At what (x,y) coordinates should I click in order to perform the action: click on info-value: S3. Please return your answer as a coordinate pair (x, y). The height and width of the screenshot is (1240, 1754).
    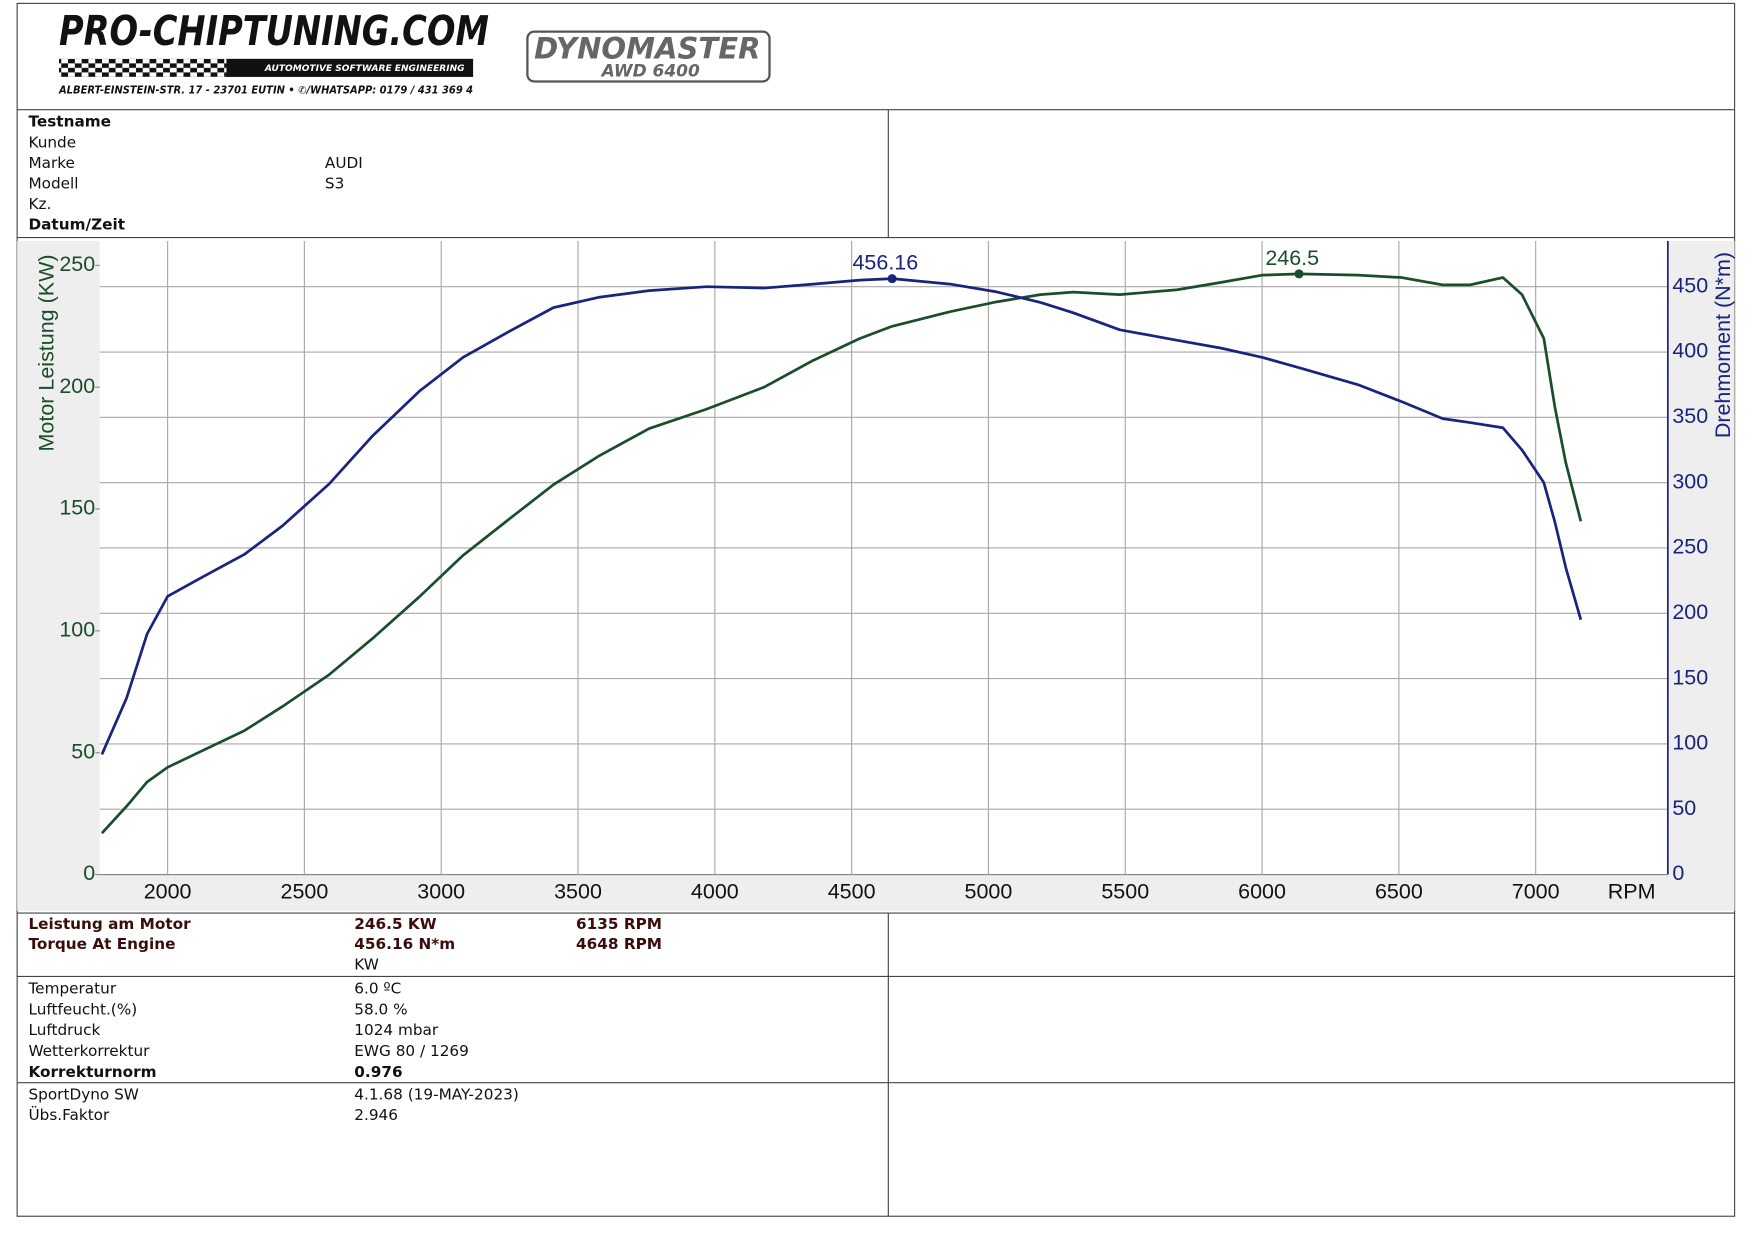
    Looking at the image, I should click on (334, 183).